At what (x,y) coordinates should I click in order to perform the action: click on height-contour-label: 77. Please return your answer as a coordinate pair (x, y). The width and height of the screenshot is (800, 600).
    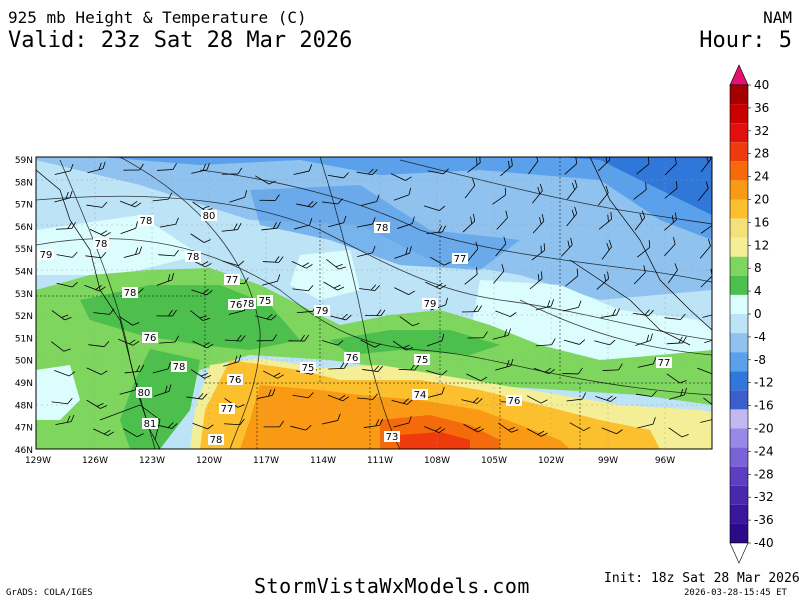
    Looking at the image, I should click on (664, 363).